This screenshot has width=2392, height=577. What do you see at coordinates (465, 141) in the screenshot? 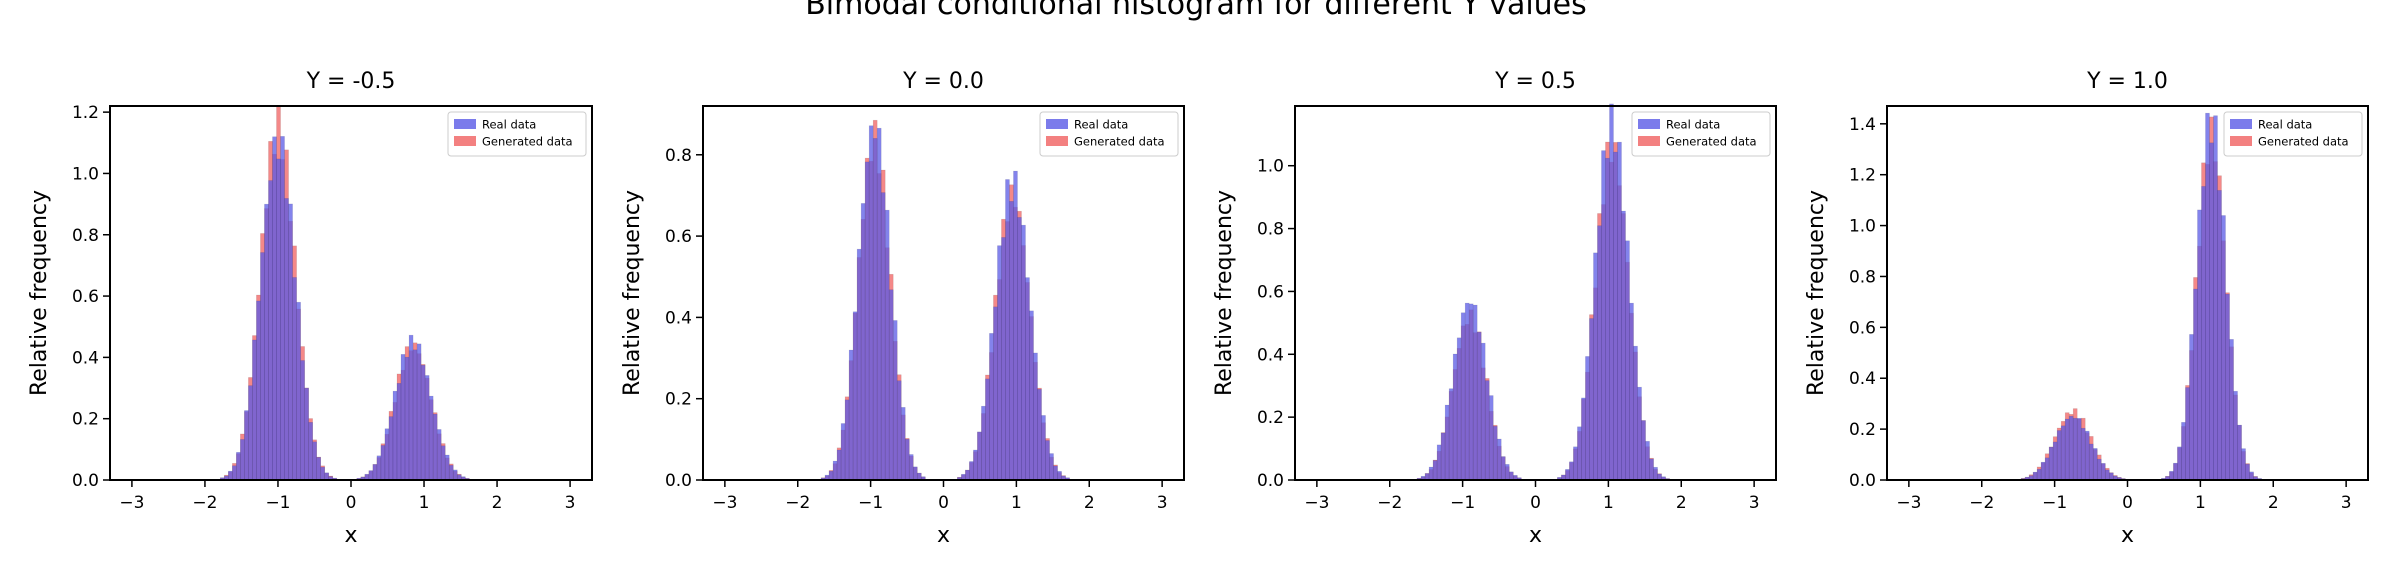
I see `legend-swatch-generated` at bounding box center [465, 141].